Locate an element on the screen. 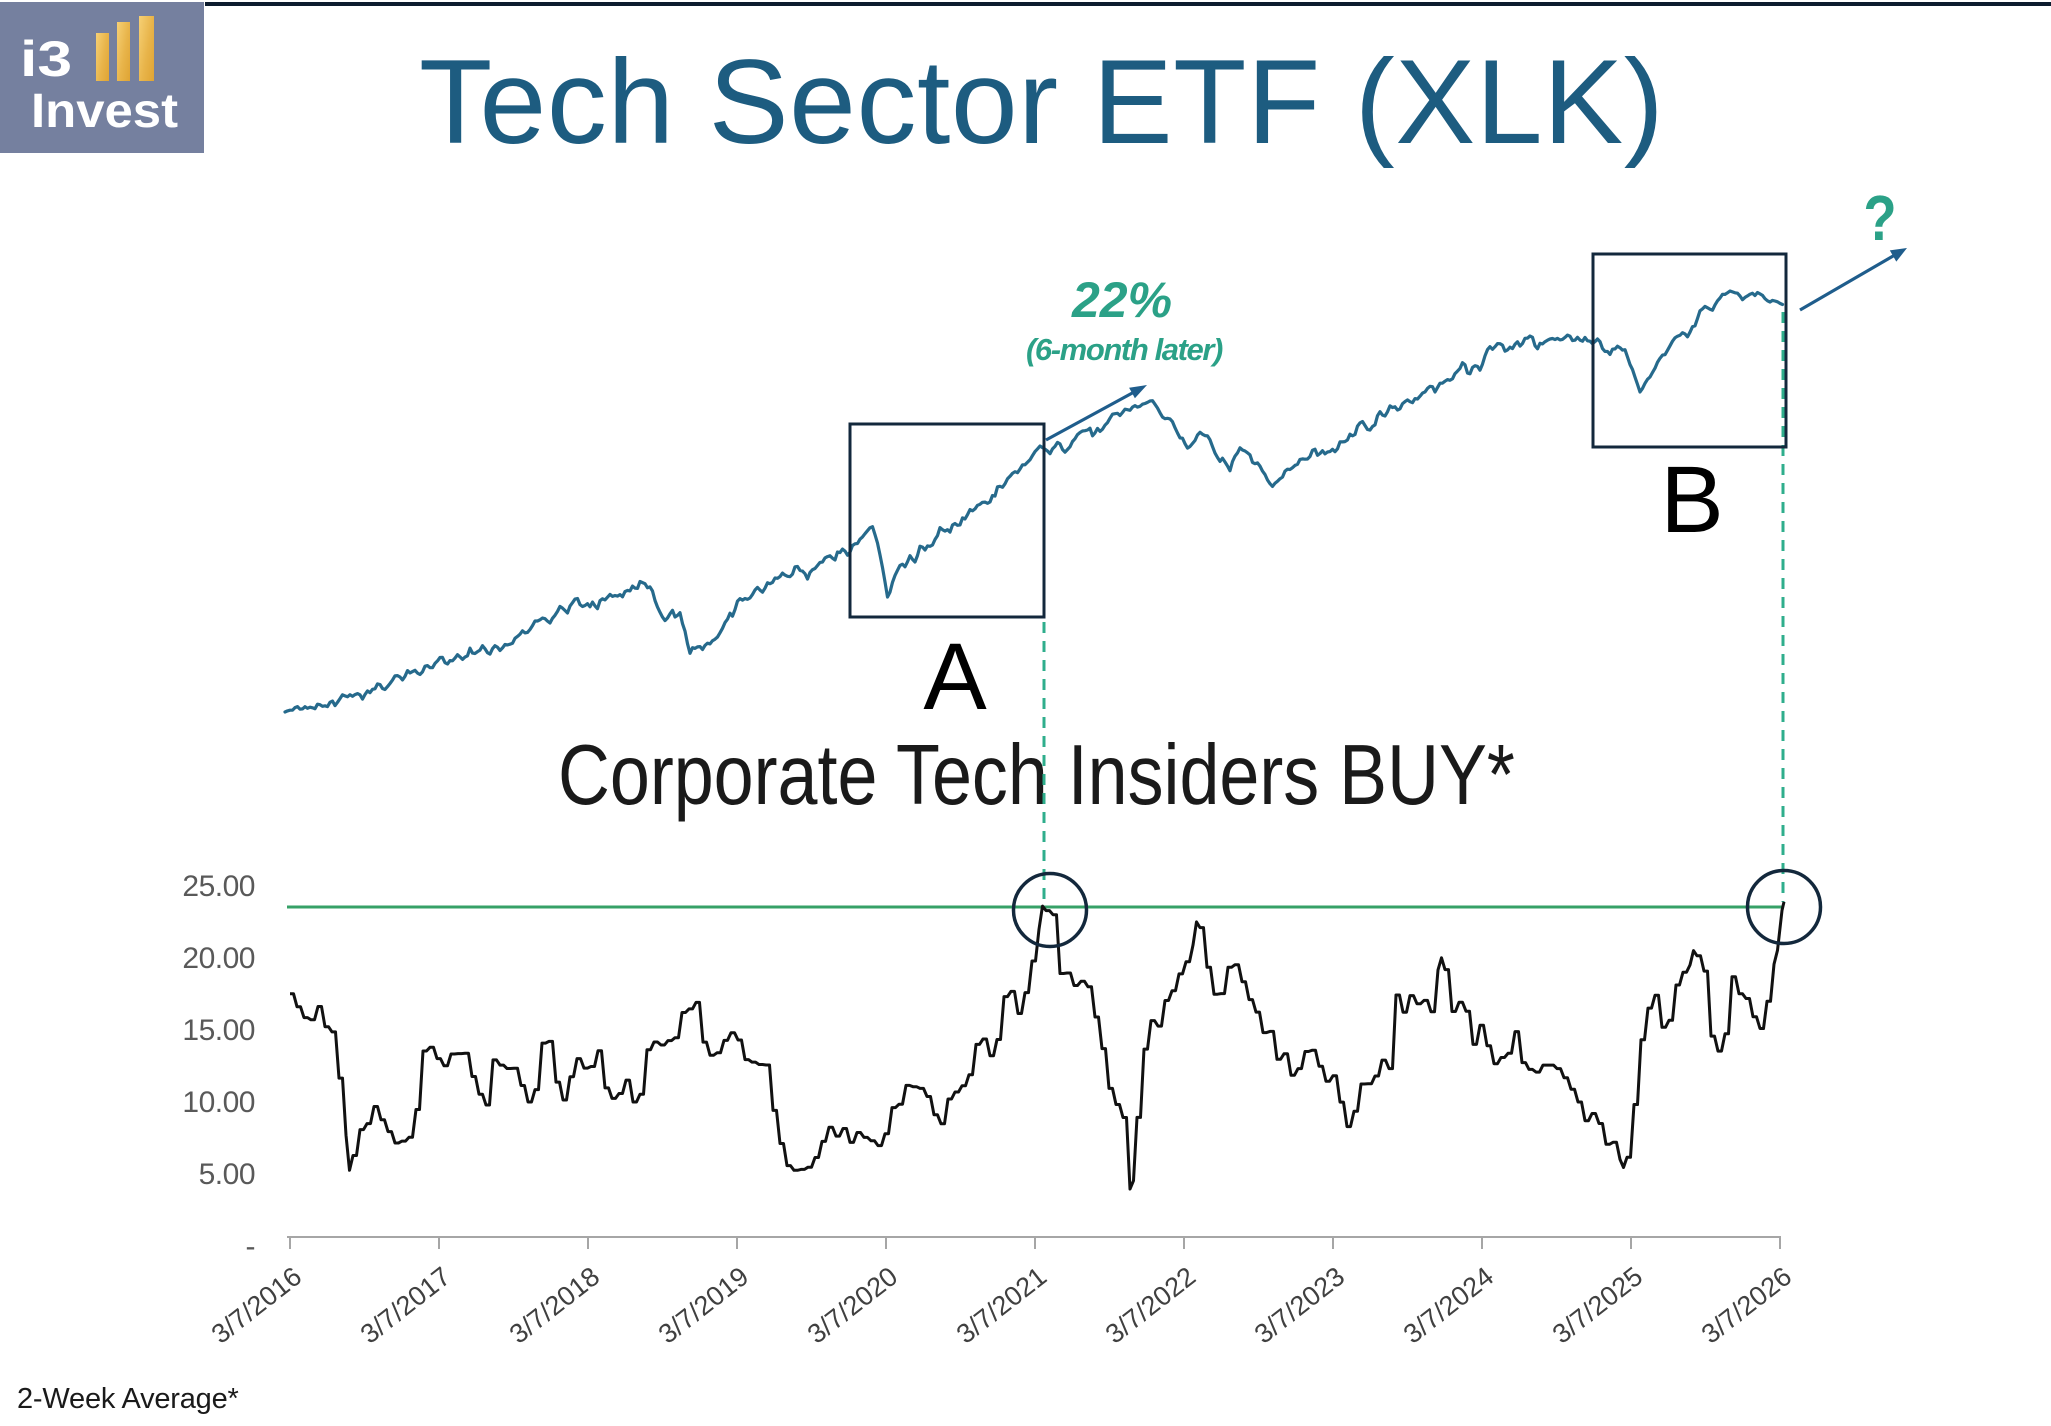 The image size is (2051, 1426). svg-text: 3/7/2016 is located at coordinates (256, 1305).